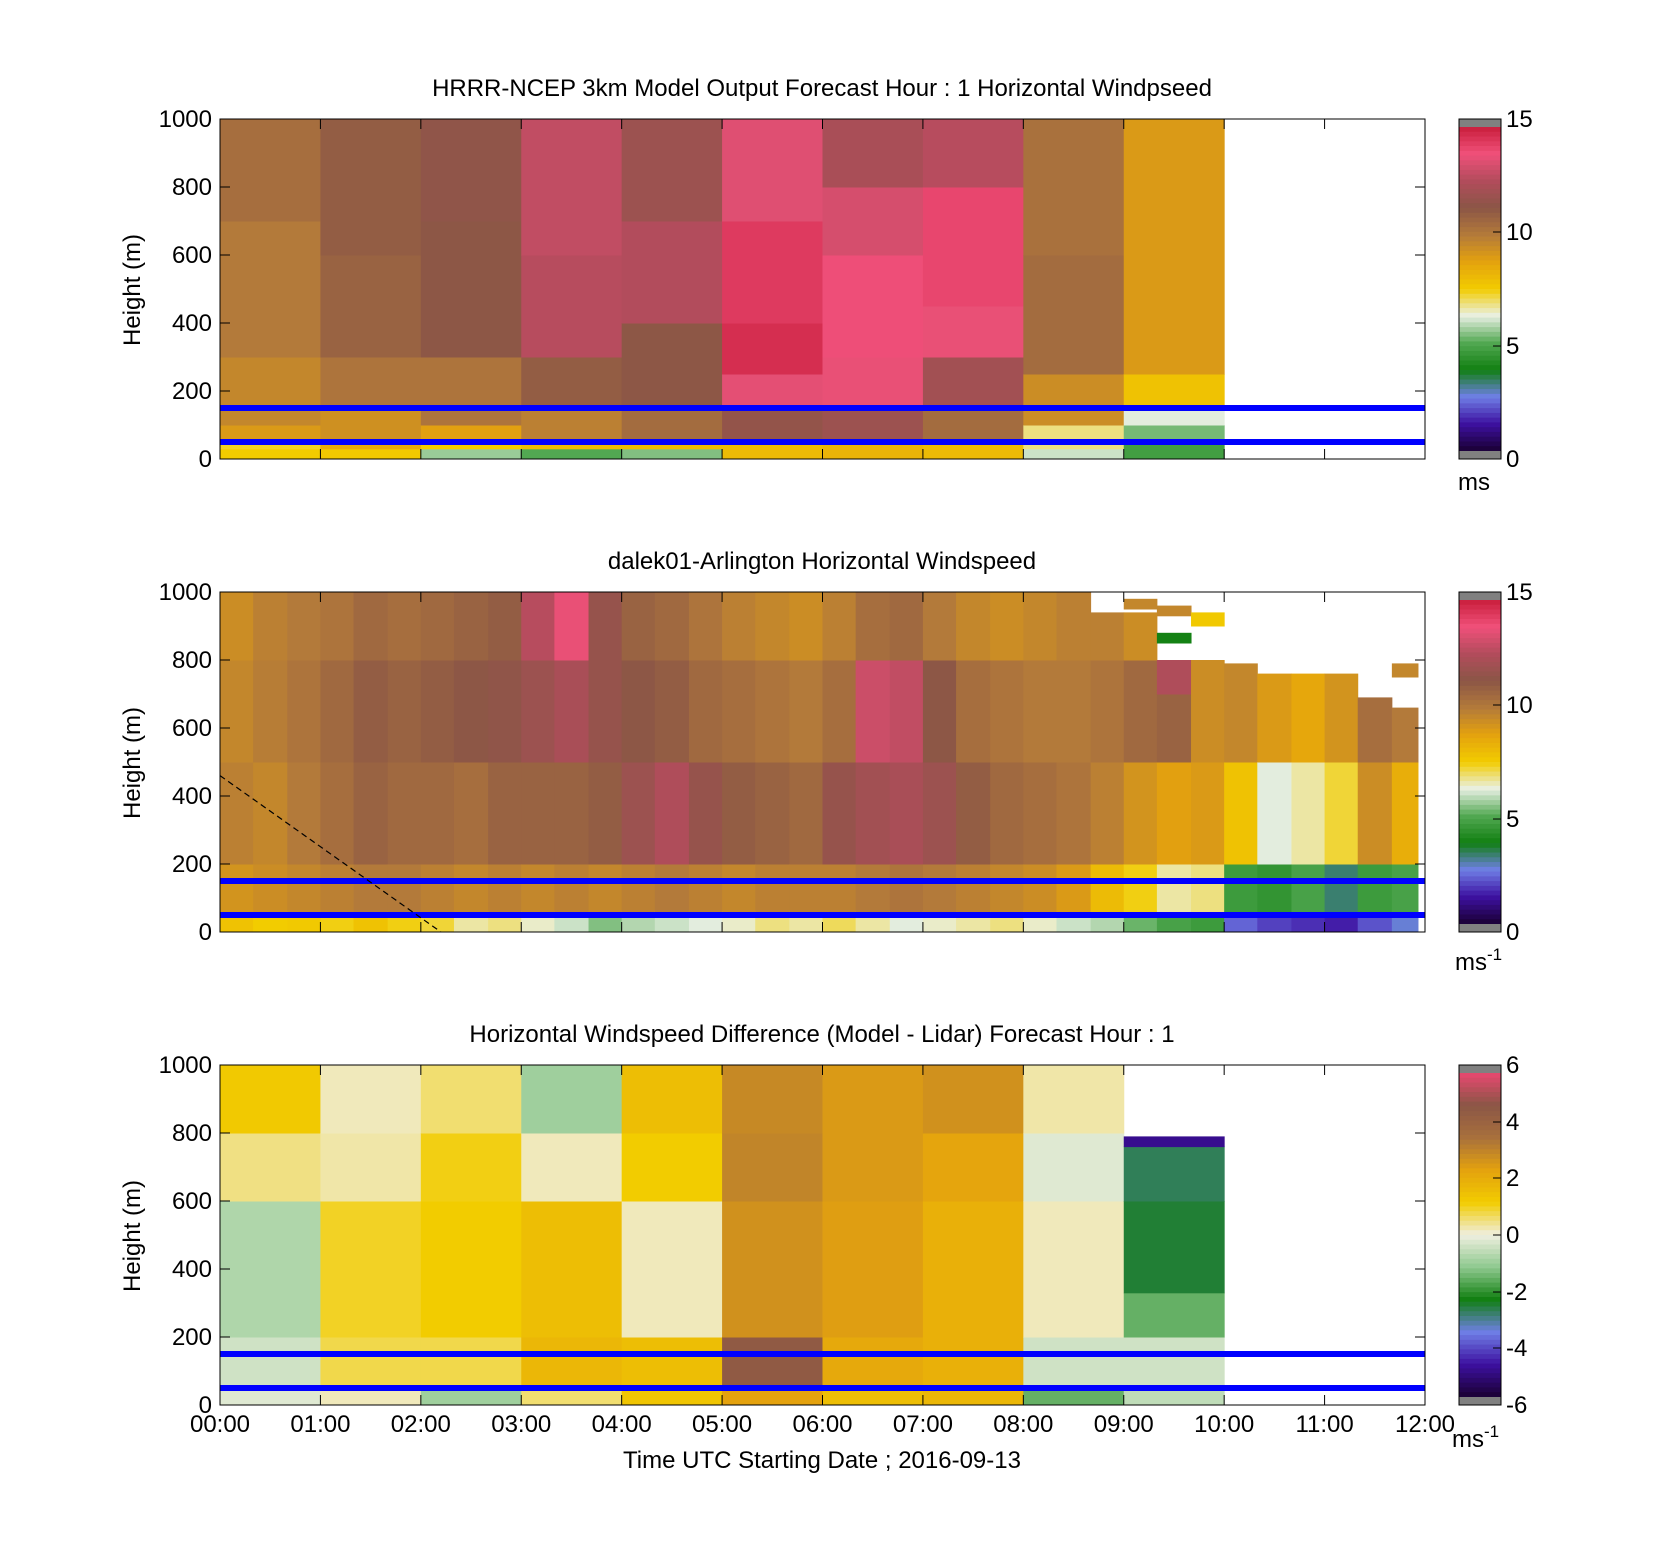 Image resolution: width=1680 pixels, height=1561 pixels. What do you see at coordinates (132, 763) in the screenshot?
I see `y-axis-label: Height (m)` at bounding box center [132, 763].